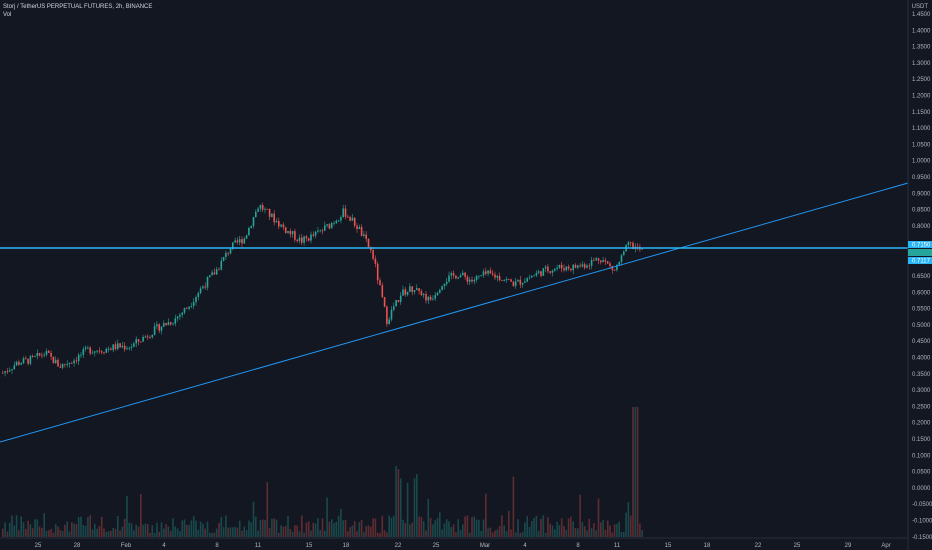  I want to click on time-tick-label: 25, so click(436, 546).